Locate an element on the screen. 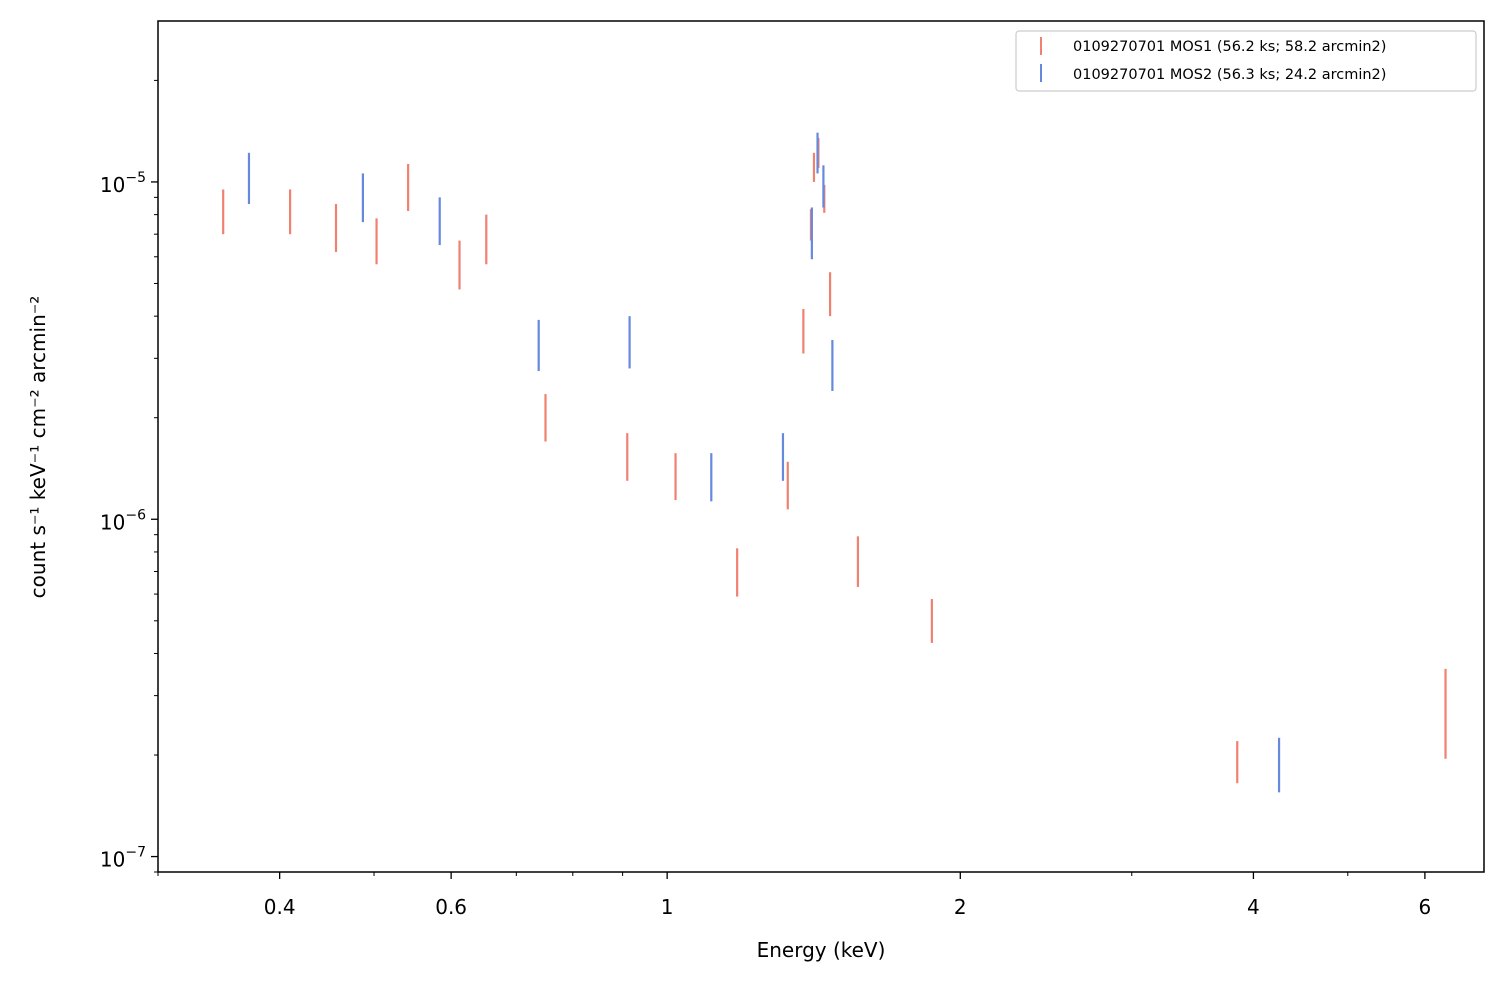 The image size is (1507, 986). legend-box is located at coordinates (1246, 61).